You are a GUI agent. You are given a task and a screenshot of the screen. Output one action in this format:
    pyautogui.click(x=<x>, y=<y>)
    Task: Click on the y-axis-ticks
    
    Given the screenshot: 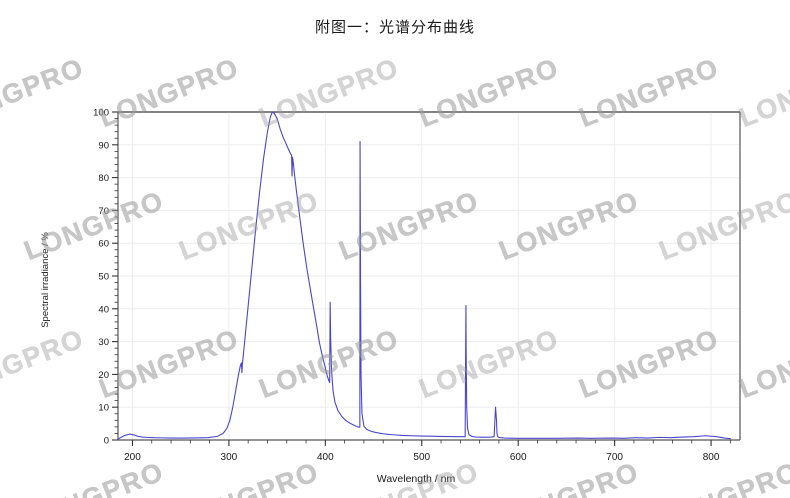 What is the action you would take?
    pyautogui.click(x=115, y=276)
    